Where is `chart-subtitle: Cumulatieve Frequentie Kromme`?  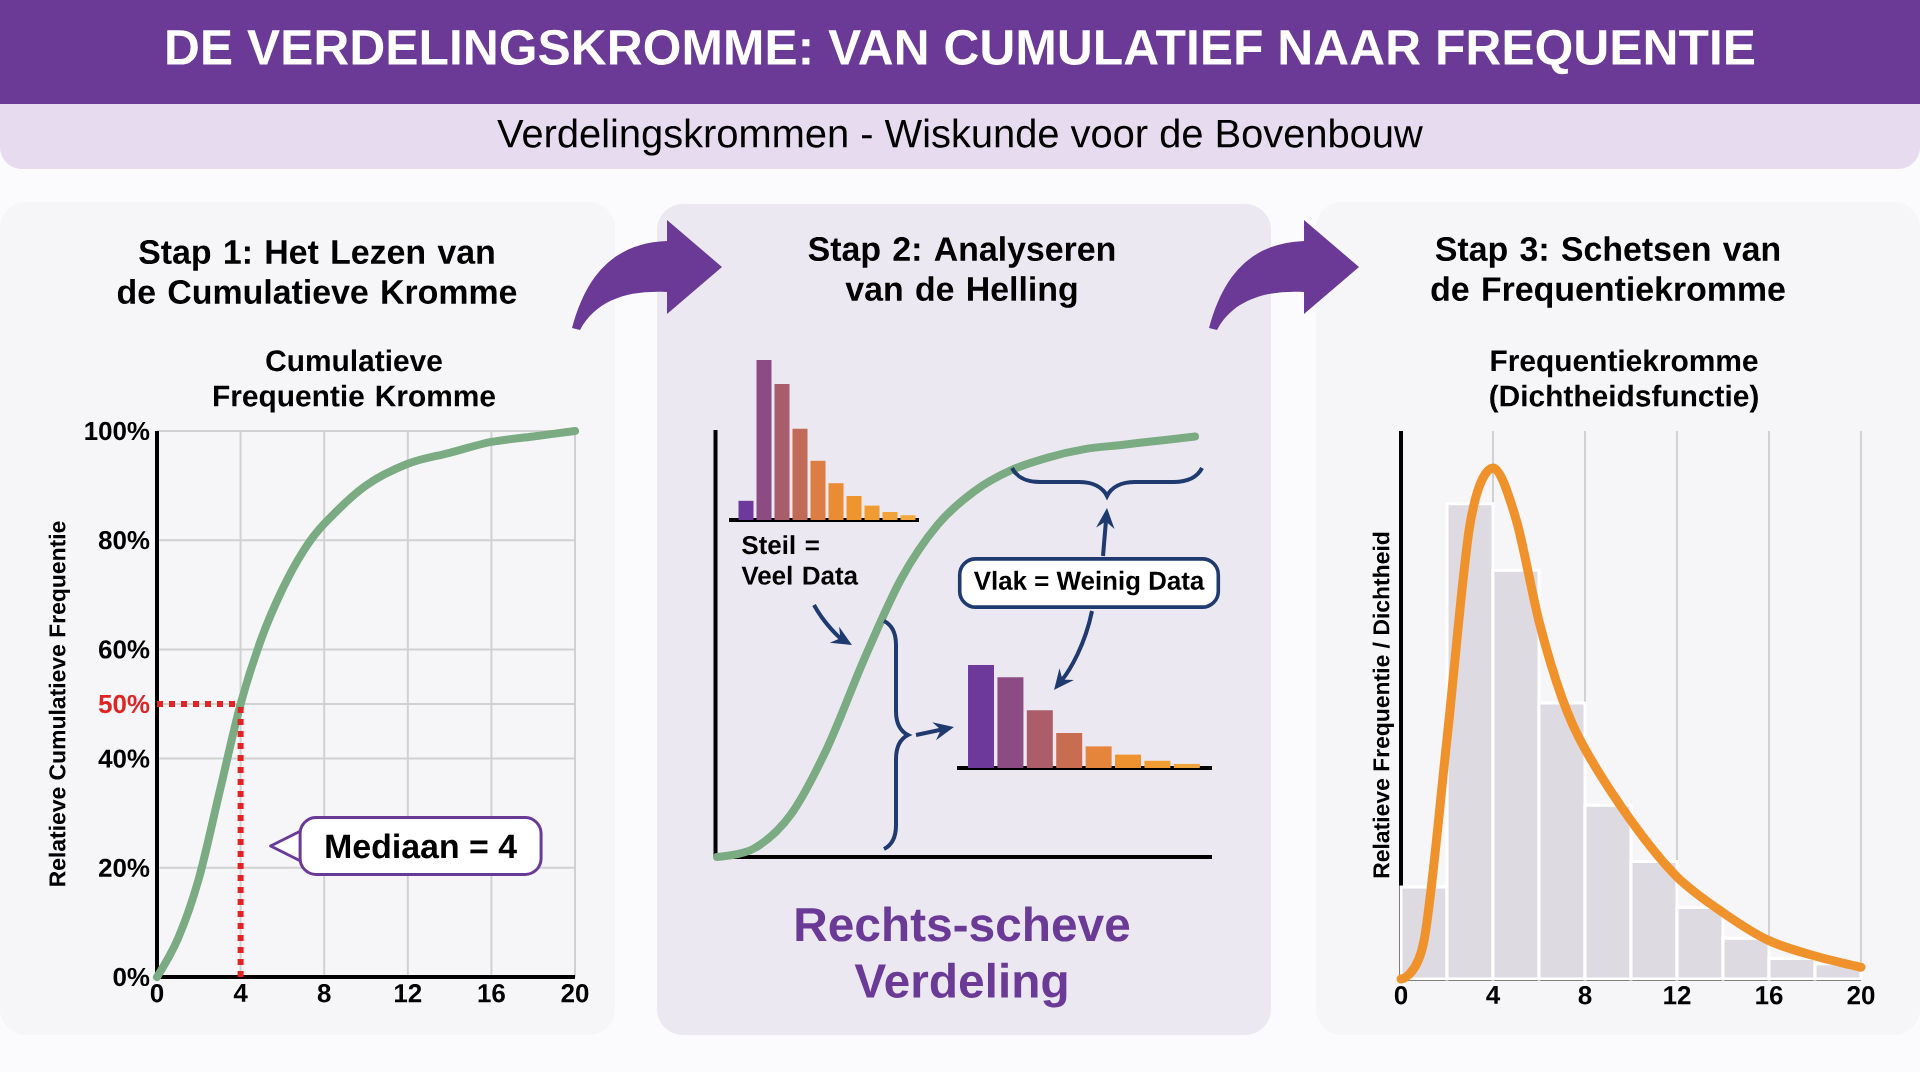 chart-subtitle: Cumulatieve Frequentie Kromme is located at coordinates (354, 381).